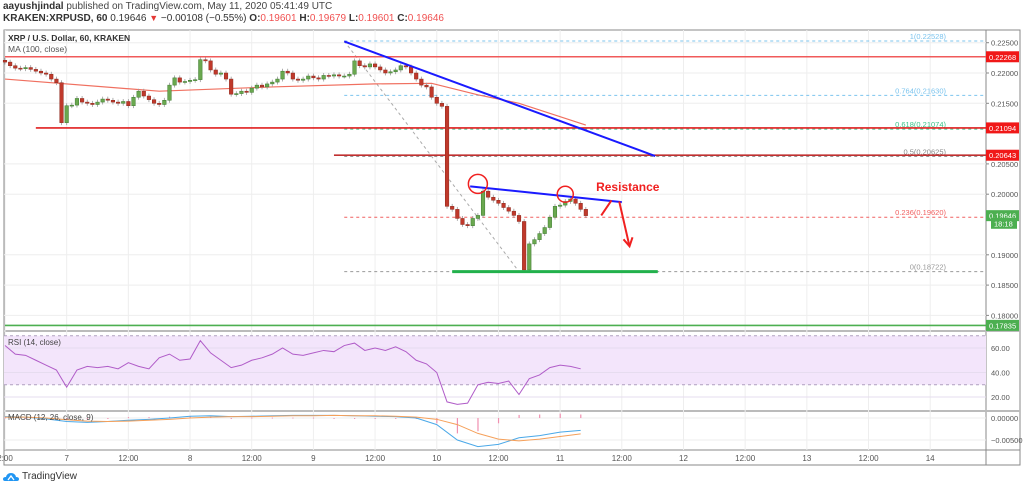  Describe the element at coordinates (431, 156) in the screenshot. I see `fib-trend-line` at that location.